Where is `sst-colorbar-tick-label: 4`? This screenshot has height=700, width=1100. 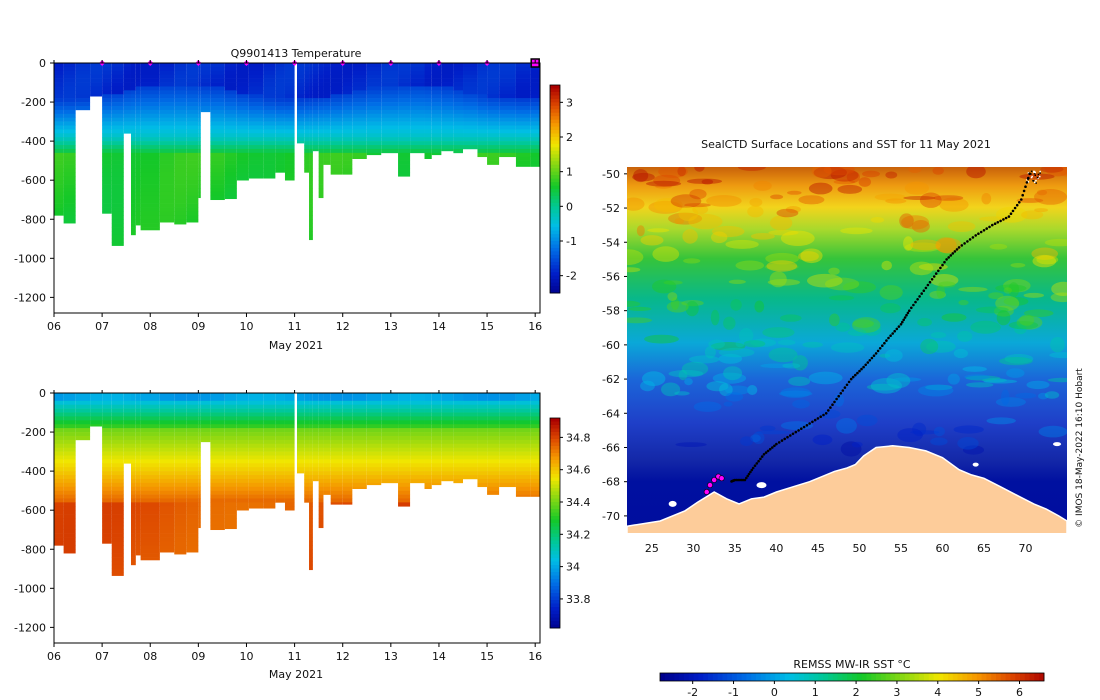
sst-colorbar-tick-label: 4 is located at coordinates (937, 692).